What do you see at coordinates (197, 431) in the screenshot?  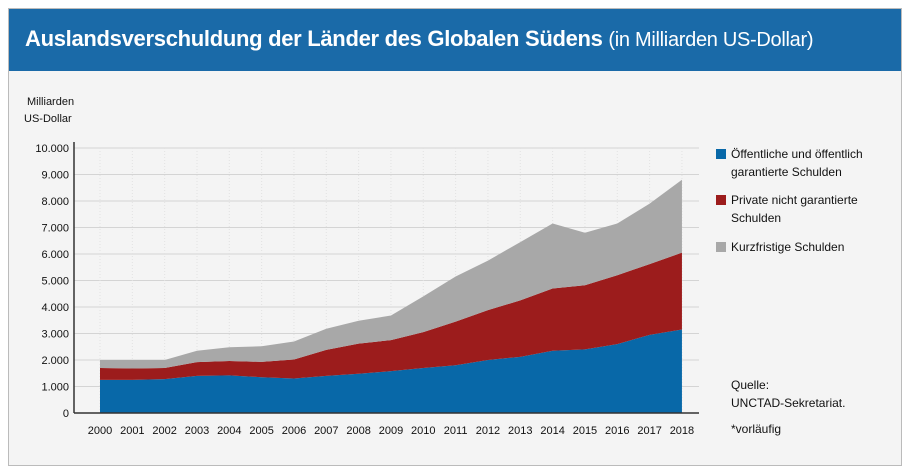 I see `x-tick-label: 2003` at bounding box center [197, 431].